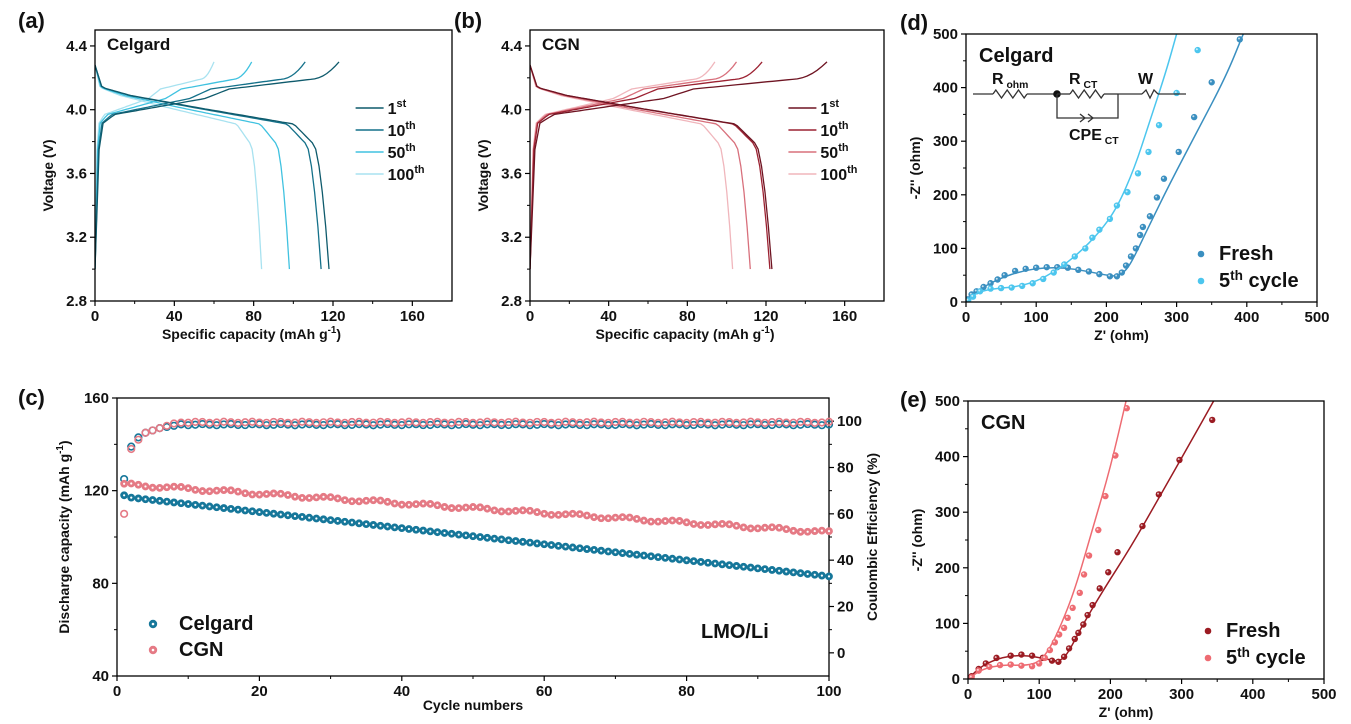 Image resolution: width=1351 pixels, height=724 pixels. What do you see at coordinates (828, 691) in the screenshot?
I see `x-tick-label: 100` at bounding box center [828, 691].